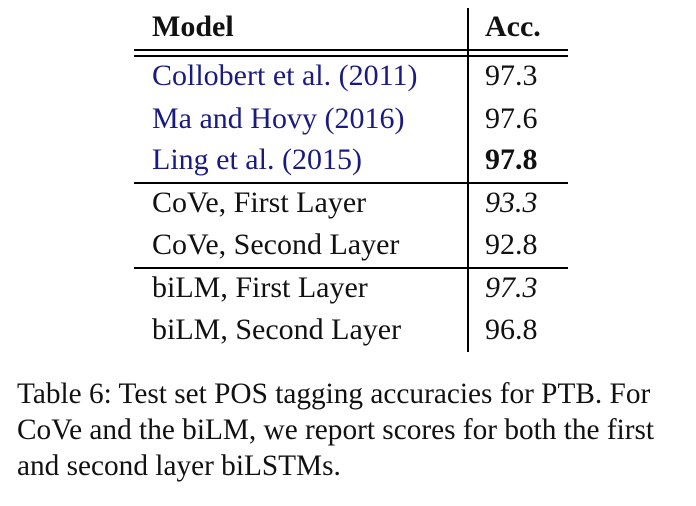  What do you see at coordinates (276, 244) in the screenshot?
I see `row-model-cove-second: CoVe, Second Layer` at bounding box center [276, 244].